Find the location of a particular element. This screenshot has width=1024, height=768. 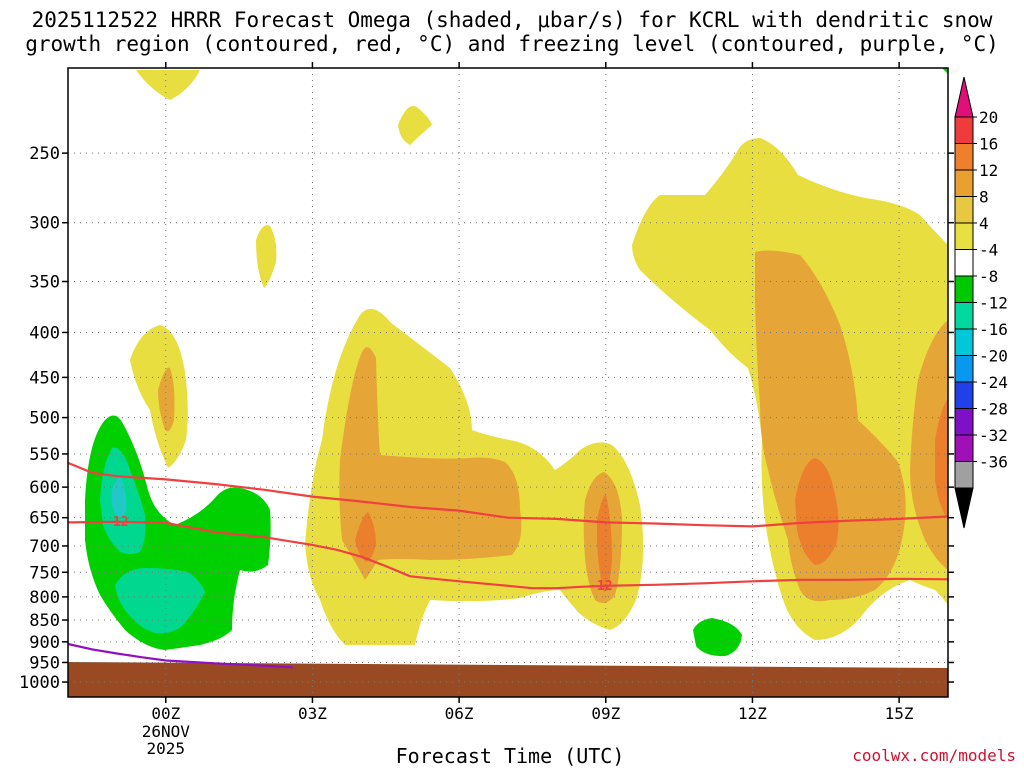

colorbar-label: 12 is located at coordinates (988, 170).